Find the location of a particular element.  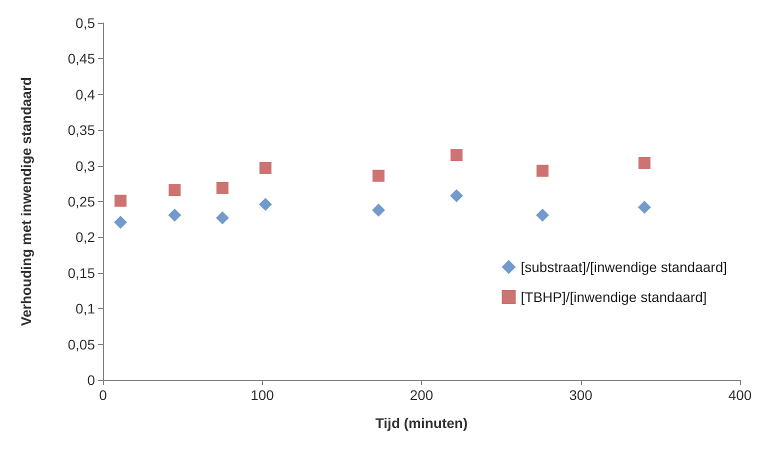

y-axis-title: Verhouding met inwendige standaard is located at coordinates (26, 201).